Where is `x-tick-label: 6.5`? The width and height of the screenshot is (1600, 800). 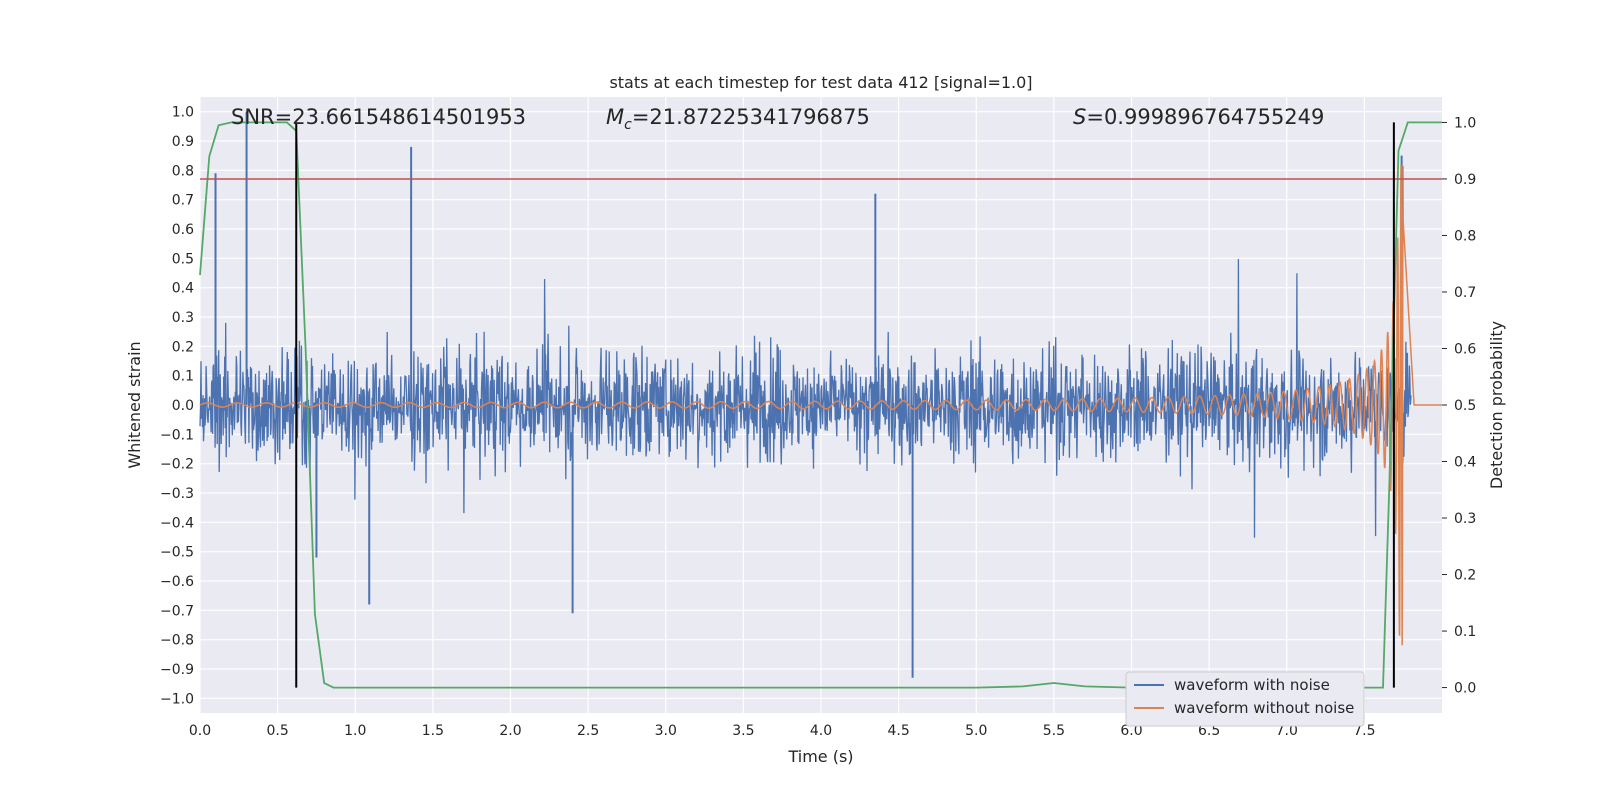
x-tick-label: 6.5 is located at coordinates (1209, 731).